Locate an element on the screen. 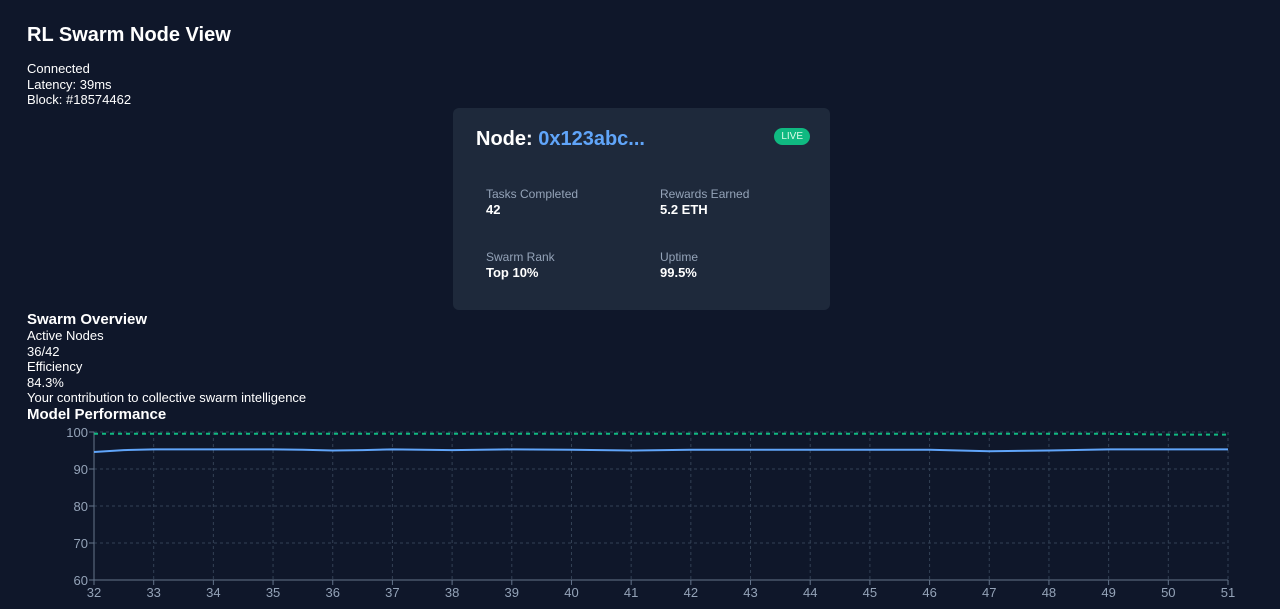 This screenshot has height=609, width=1280. x-tick-label: 51 is located at coordinates (1228, 592).